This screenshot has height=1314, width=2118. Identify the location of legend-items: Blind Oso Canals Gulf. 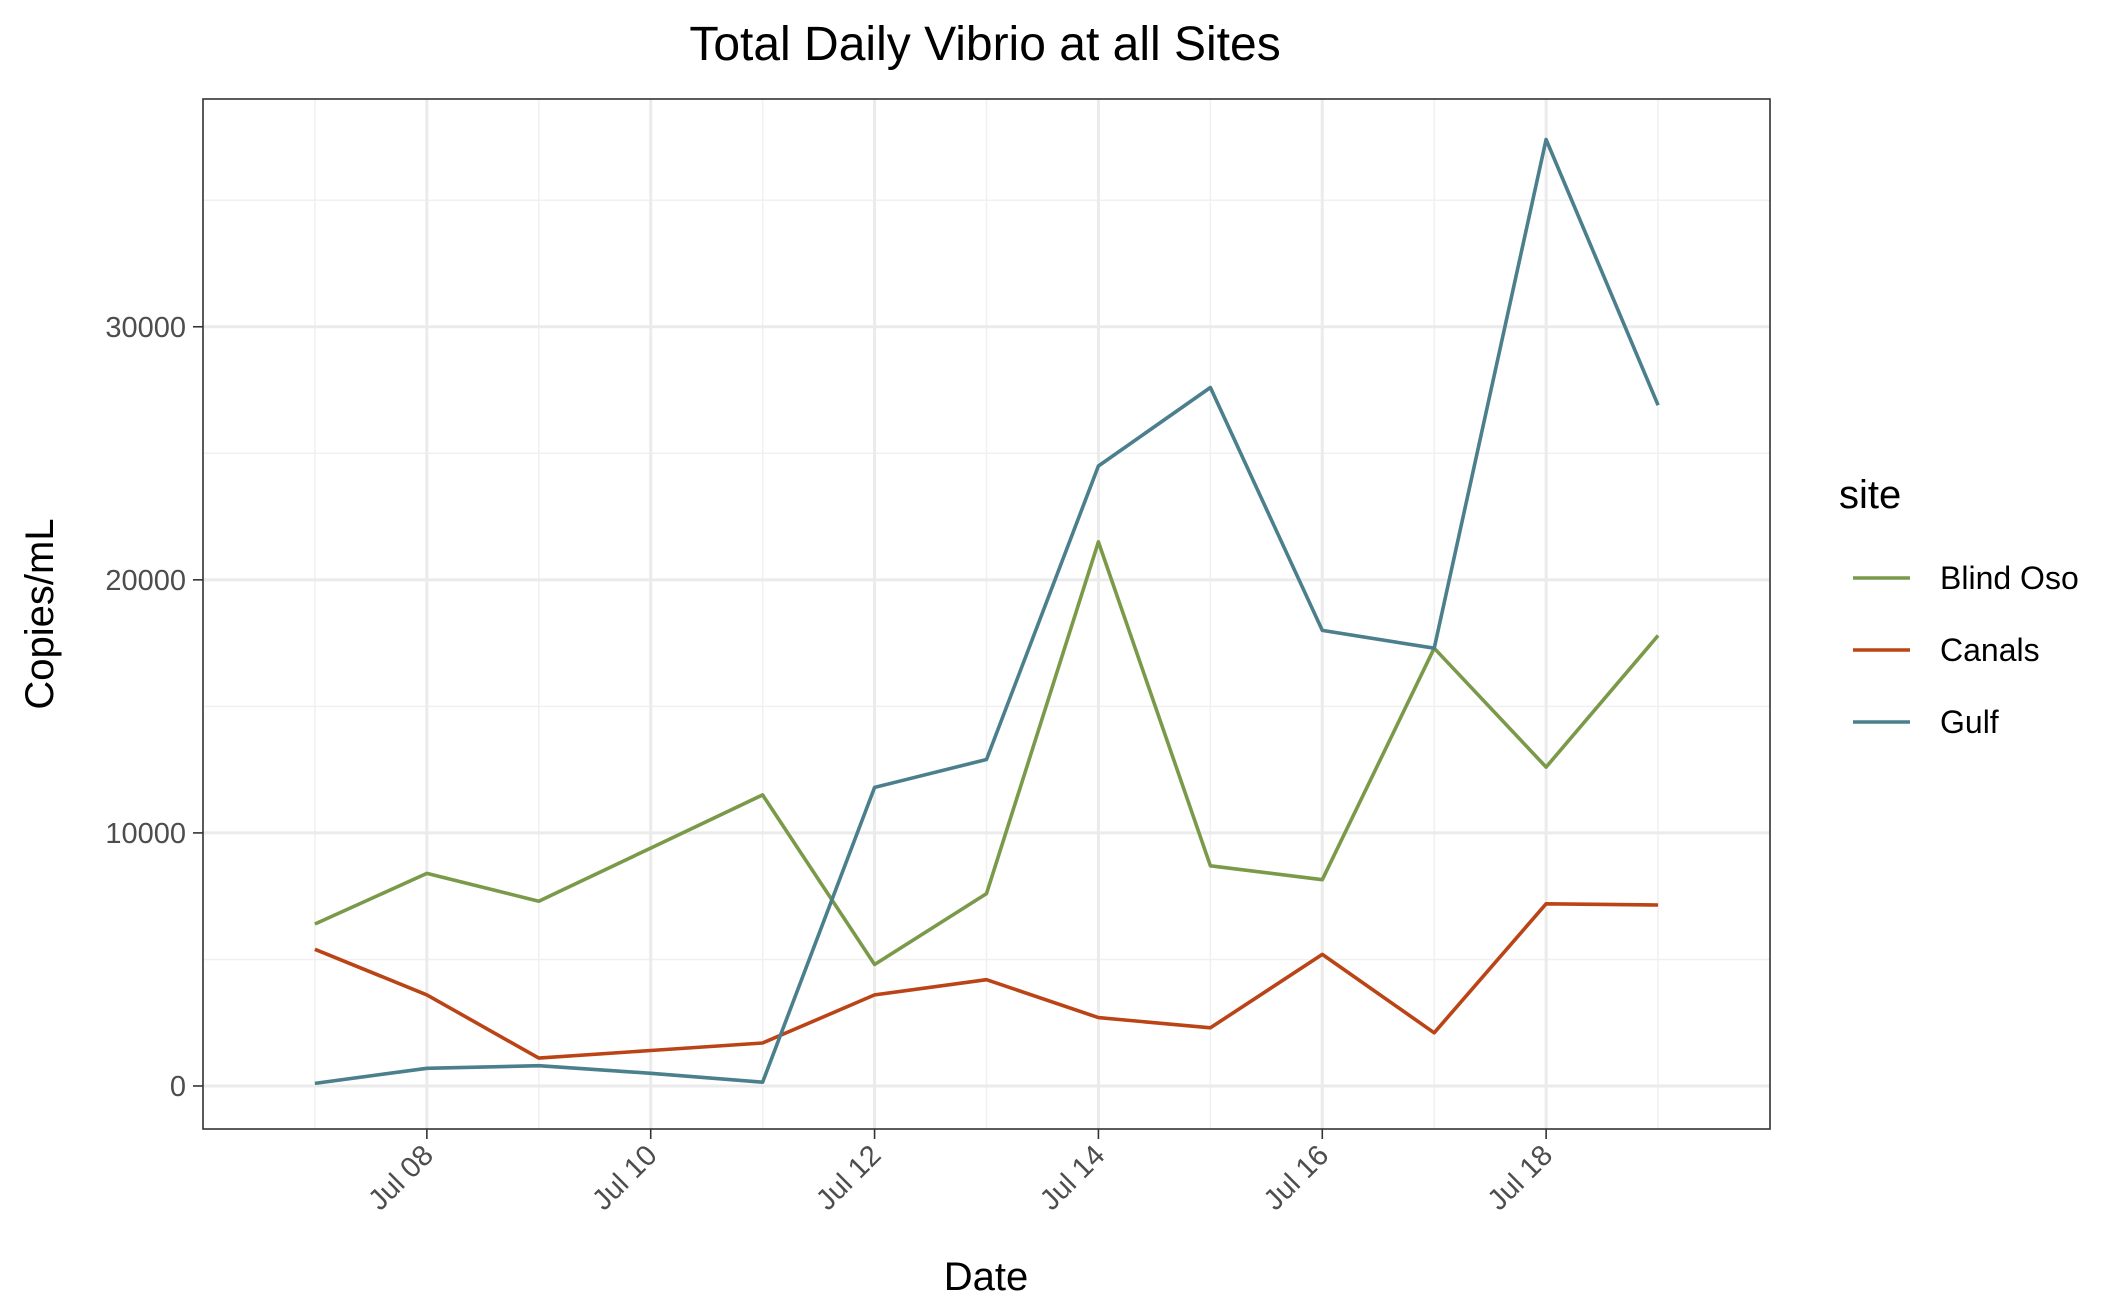
(1966, 650).